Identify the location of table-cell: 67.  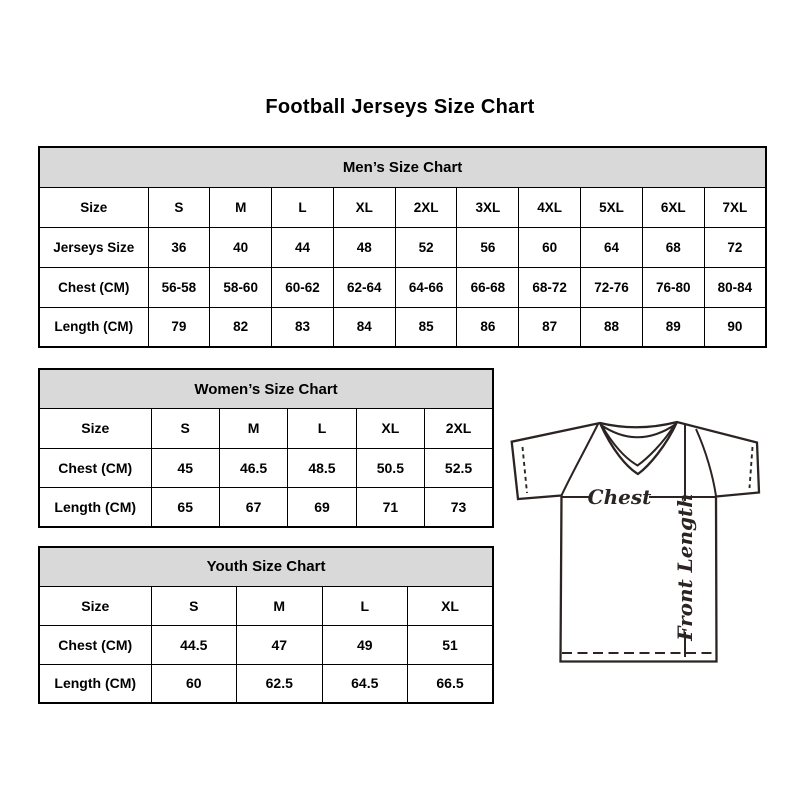
(253, 507).